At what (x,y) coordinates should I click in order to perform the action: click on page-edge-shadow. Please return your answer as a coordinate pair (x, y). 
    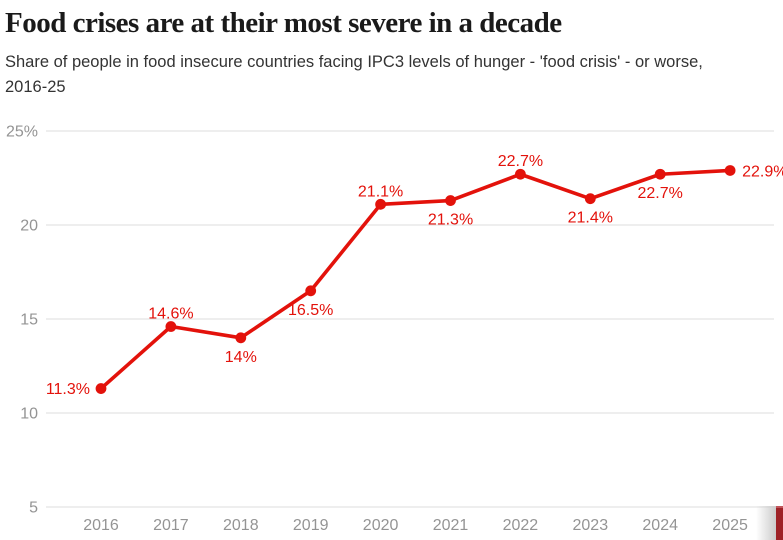
    Looking at the image, I should click on (766, 523).